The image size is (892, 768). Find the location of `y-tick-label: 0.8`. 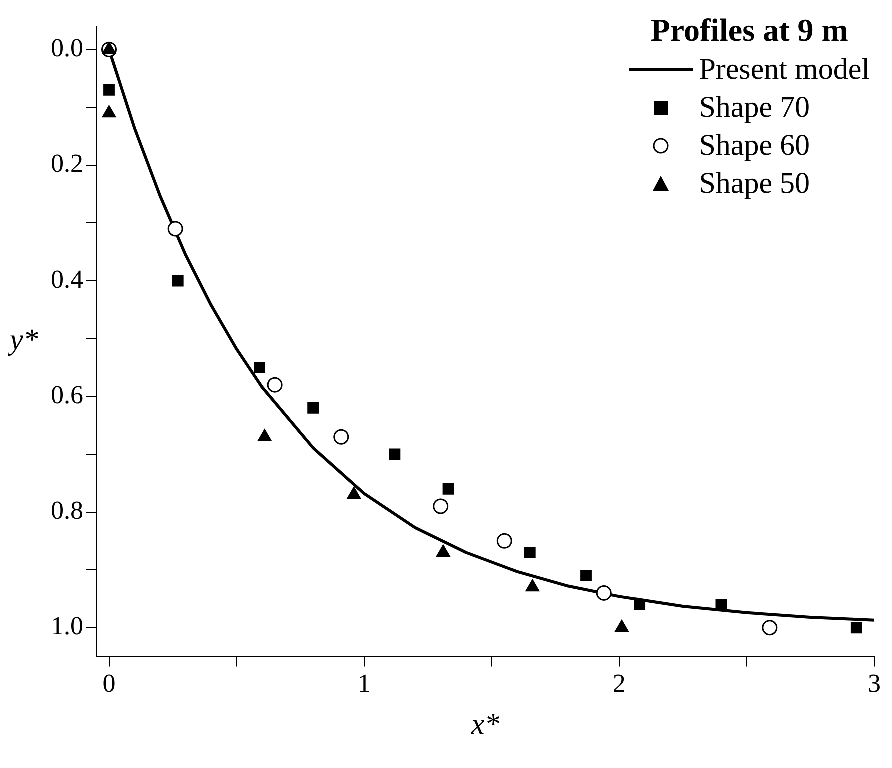

y-tick-label: 0.8 is located at coordinates (67, 511).